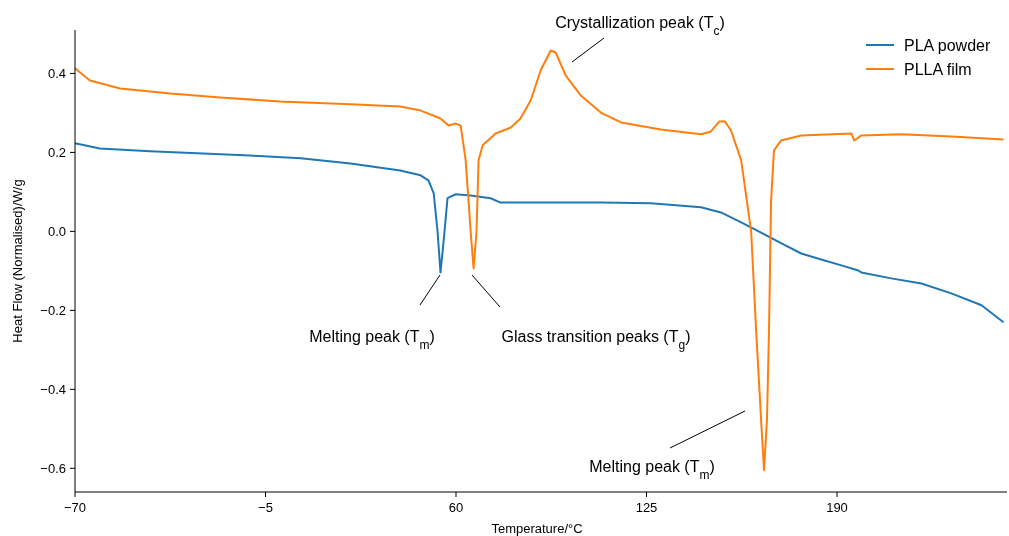 Image resolution: width=1009 pixels, height=536 pixels. What do you see at coordinates (75, 507) in the screenshot?
I see `x-tick-label: −70` at bounding box center [75, 507].